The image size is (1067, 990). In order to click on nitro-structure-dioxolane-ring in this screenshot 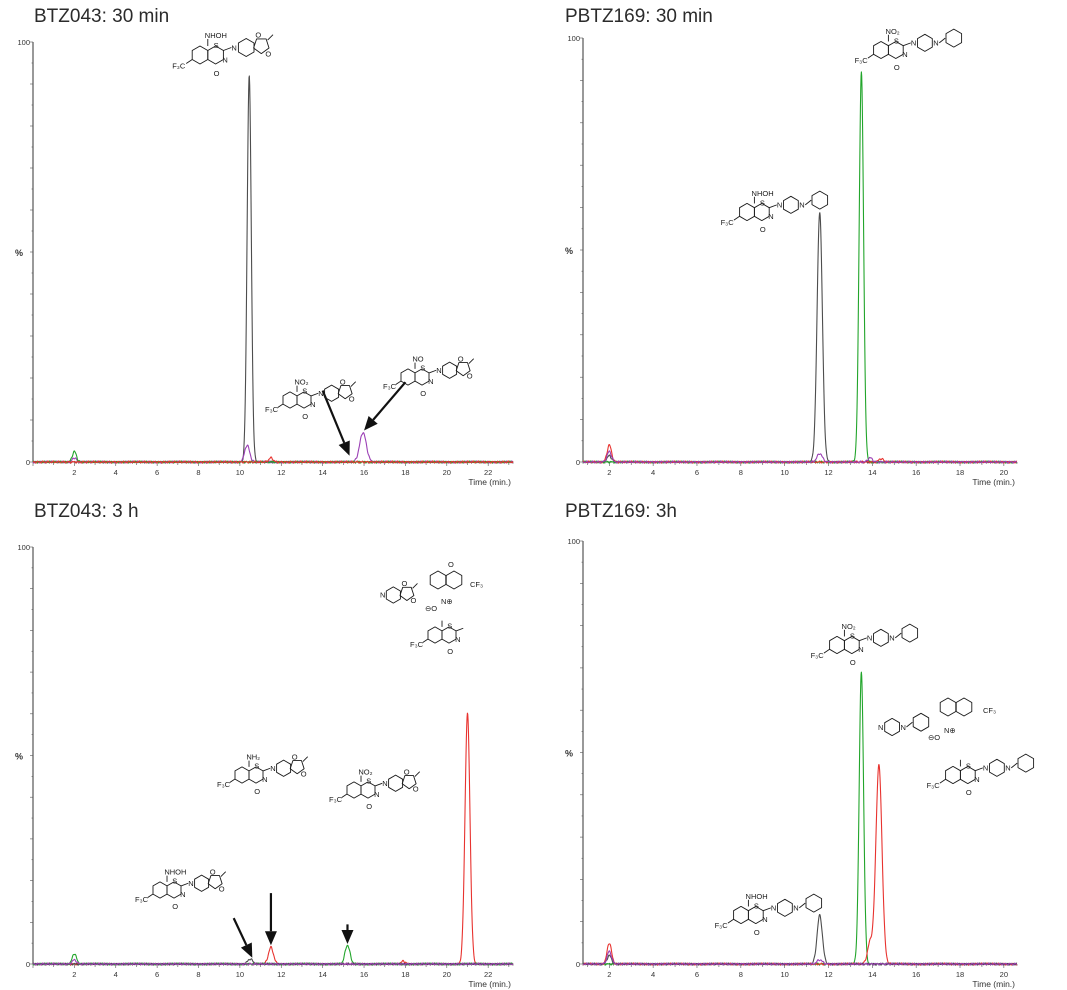, I will do `click(345, 392)`.